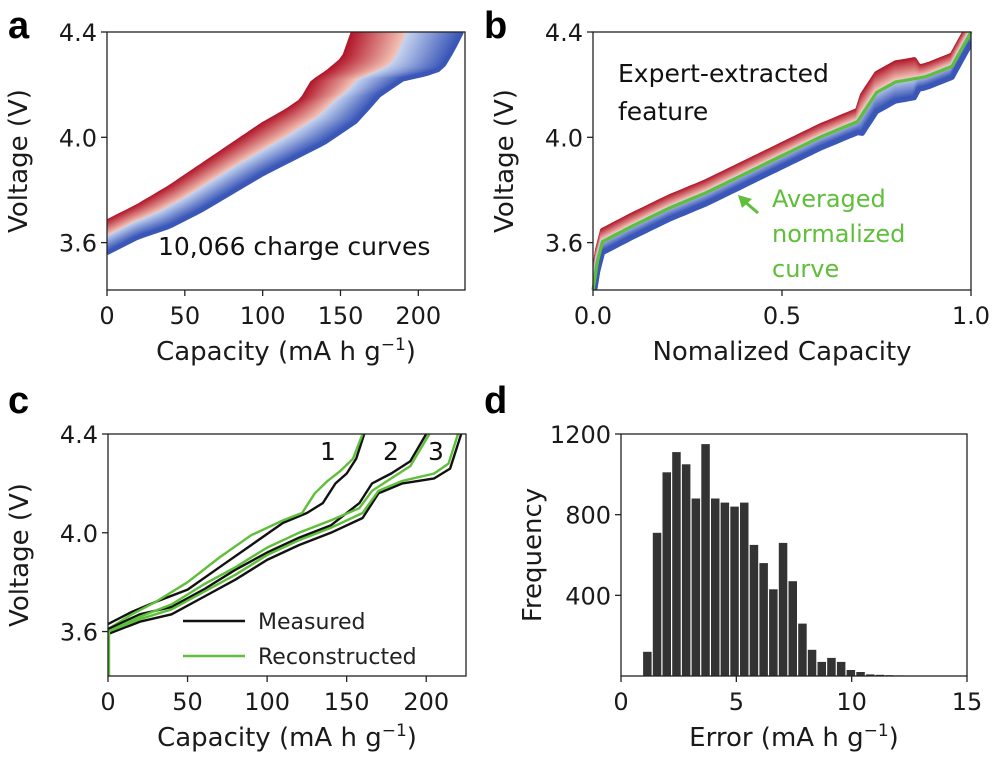  I want to click on panel-label-c: c, so click(18, 401).